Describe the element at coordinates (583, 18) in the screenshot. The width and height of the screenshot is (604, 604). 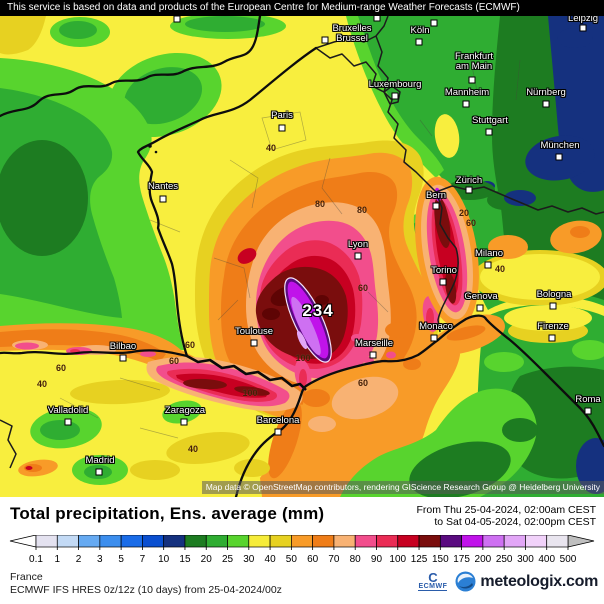
I see `city-label-leipzig: Leipzig` at that location.